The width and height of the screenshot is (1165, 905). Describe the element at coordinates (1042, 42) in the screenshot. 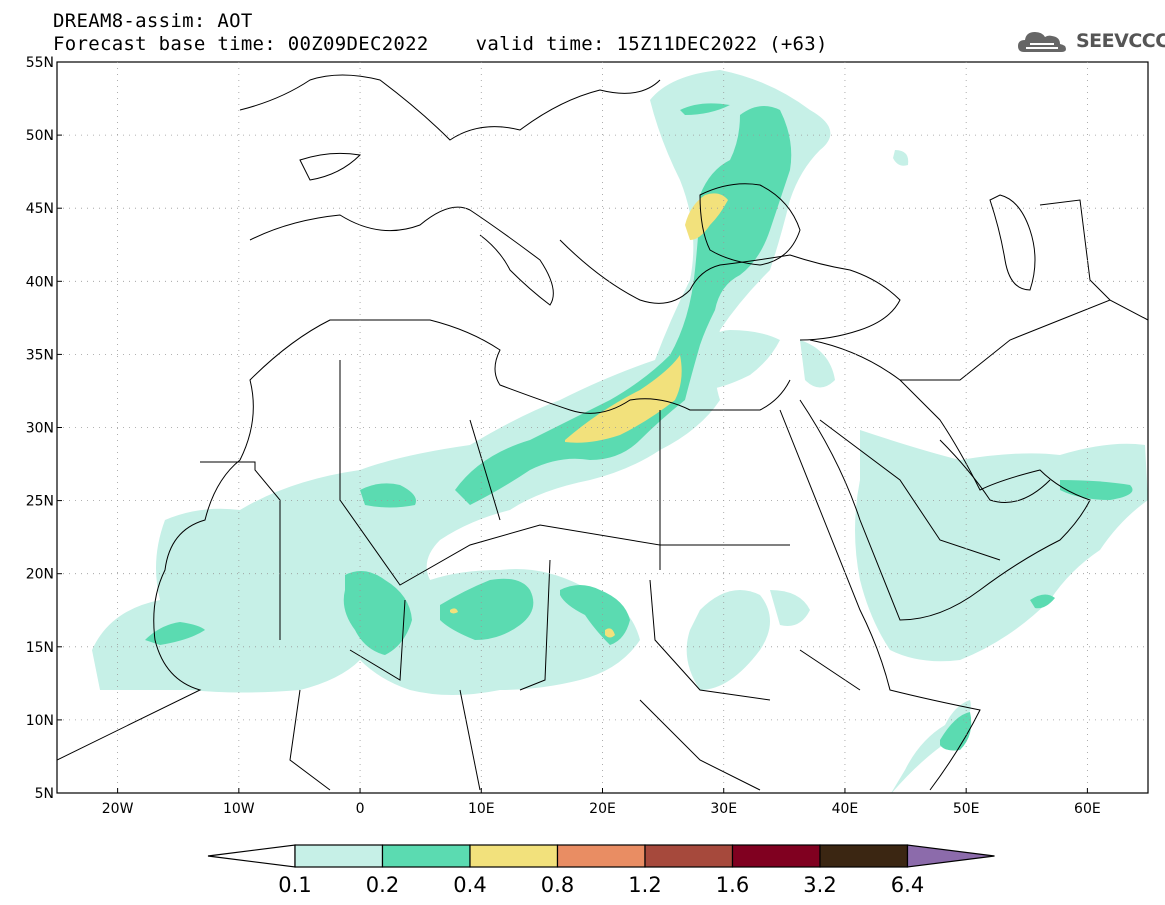

I see `cloud-icon` at that location.